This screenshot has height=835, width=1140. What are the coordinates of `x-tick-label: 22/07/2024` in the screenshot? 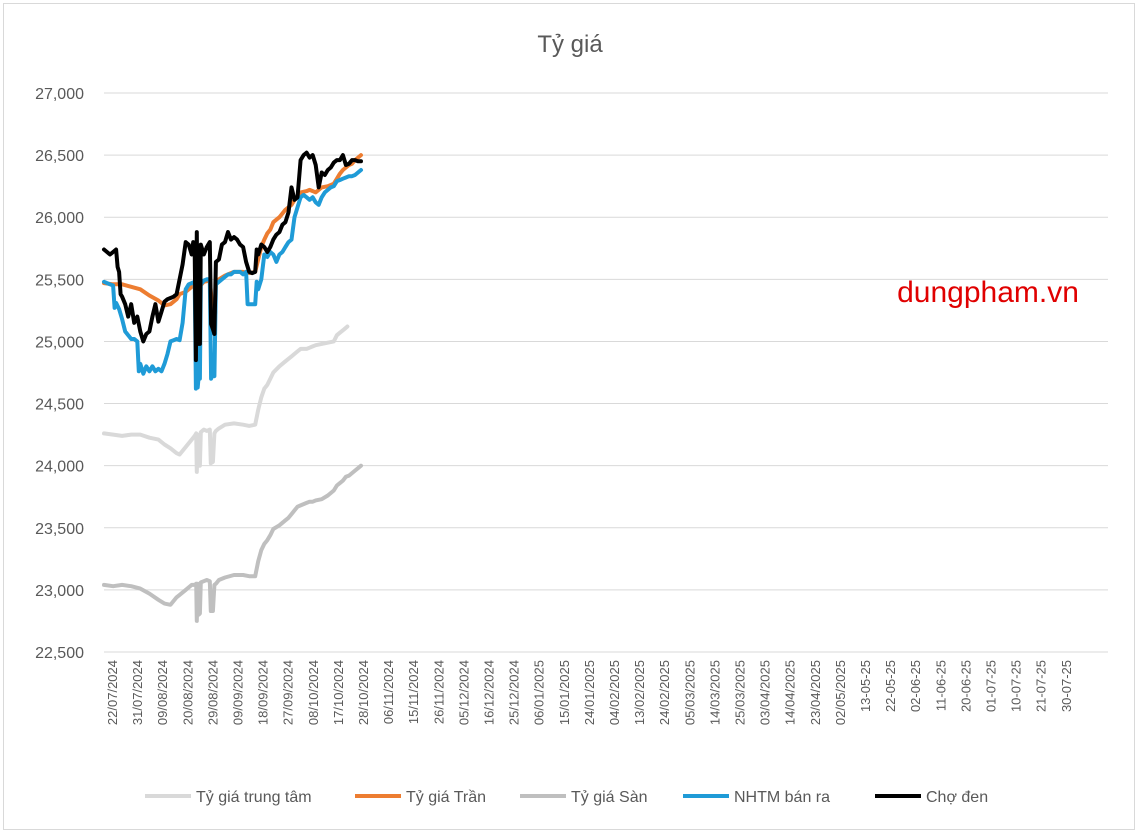 It's located at (112, 692).